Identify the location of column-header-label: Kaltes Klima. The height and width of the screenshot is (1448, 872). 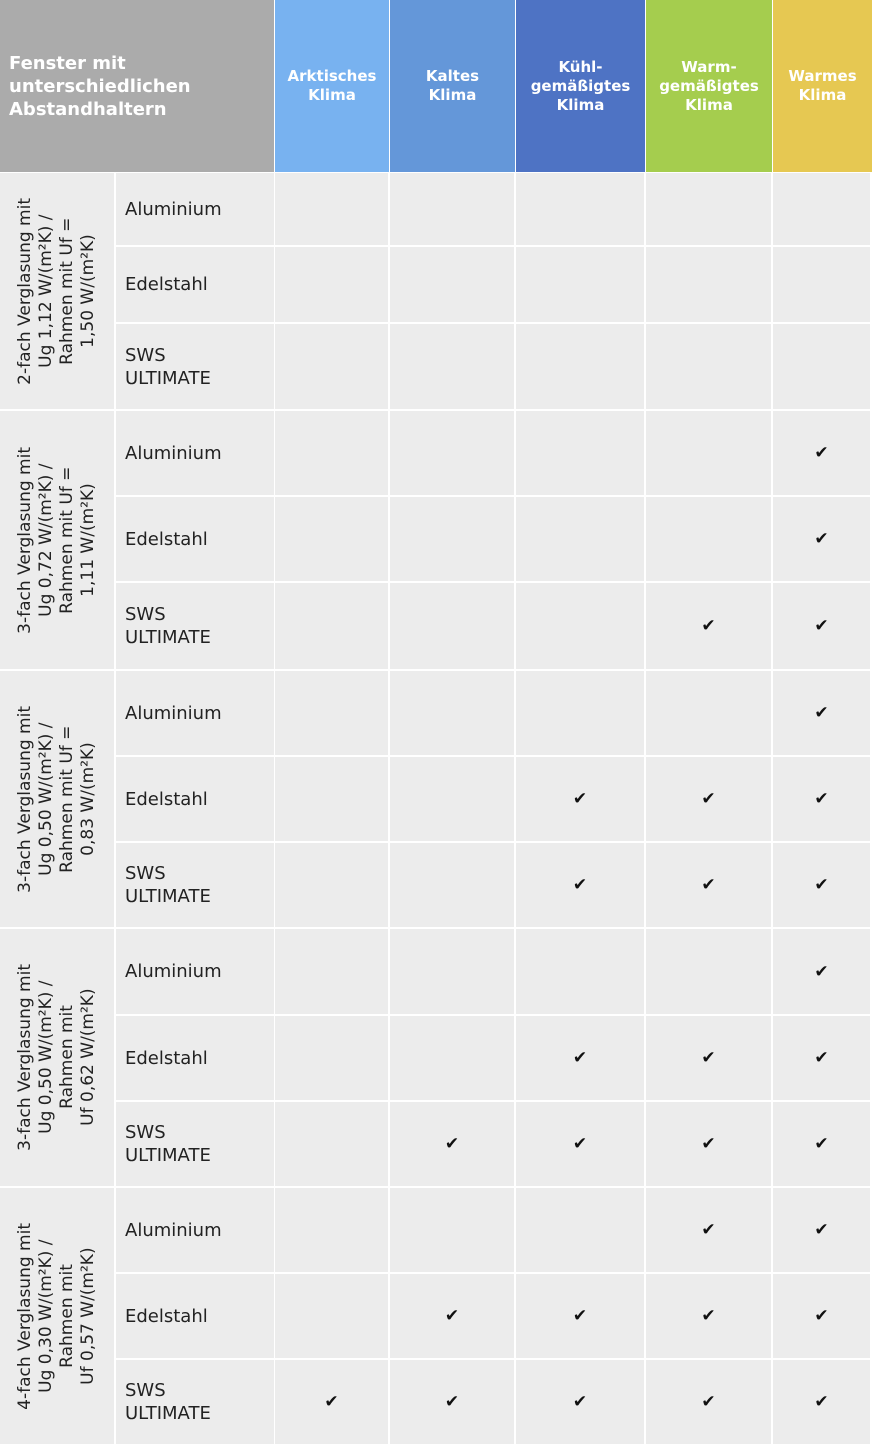
(452, 85).